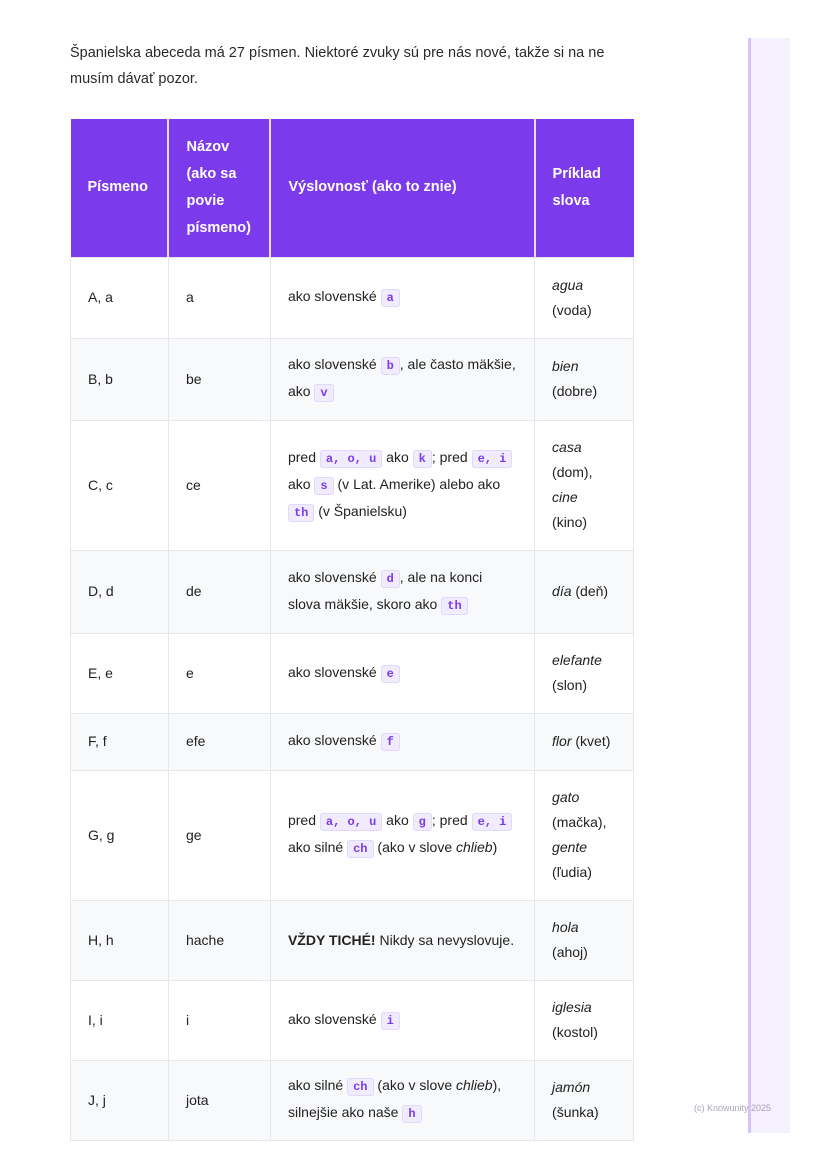 The width and height of the screenshot is (828, 1171). Describe the element at coordinates (324, 393) in the screenshot. I see `code-snippet: v` at that location.